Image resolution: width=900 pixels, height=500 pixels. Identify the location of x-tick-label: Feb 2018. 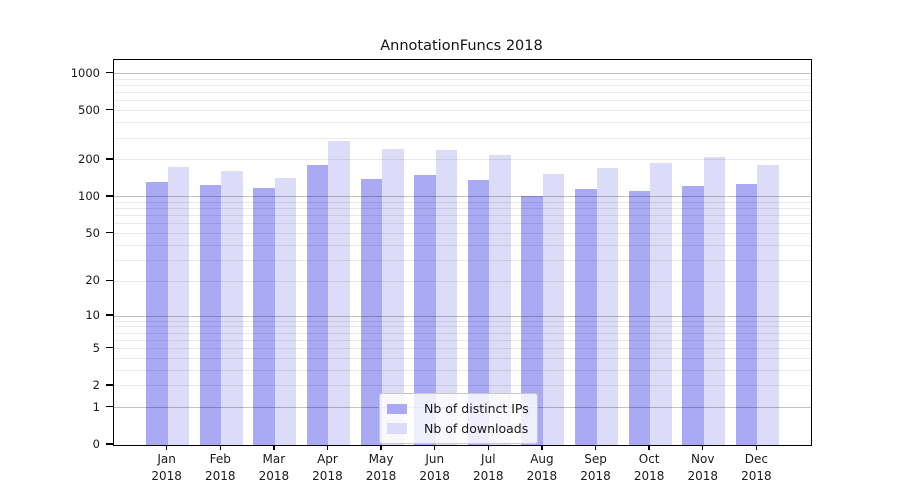
(220, 467).